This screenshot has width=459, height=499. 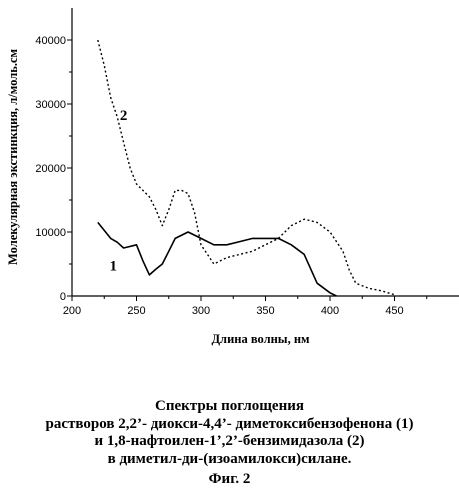 What do you see at coordinates (114, 266) in the screenshot?
I see `series-label-1: 1` at bounding box center [114, 266].